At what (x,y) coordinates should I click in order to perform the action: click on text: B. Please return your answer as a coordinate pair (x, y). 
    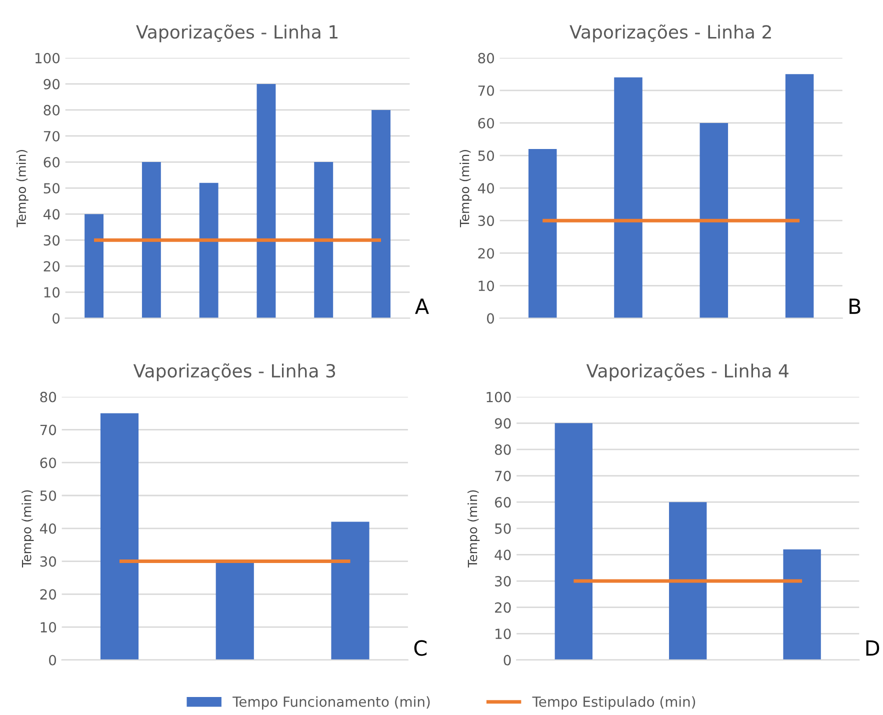
    Looking at the image, I should click on (855, 306).